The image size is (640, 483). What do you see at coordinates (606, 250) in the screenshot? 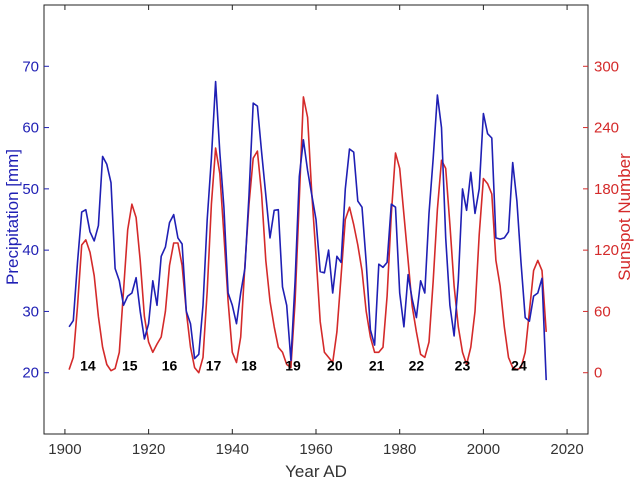
I see `right-y-tick-label: 120` at bounding box center [606, 250].